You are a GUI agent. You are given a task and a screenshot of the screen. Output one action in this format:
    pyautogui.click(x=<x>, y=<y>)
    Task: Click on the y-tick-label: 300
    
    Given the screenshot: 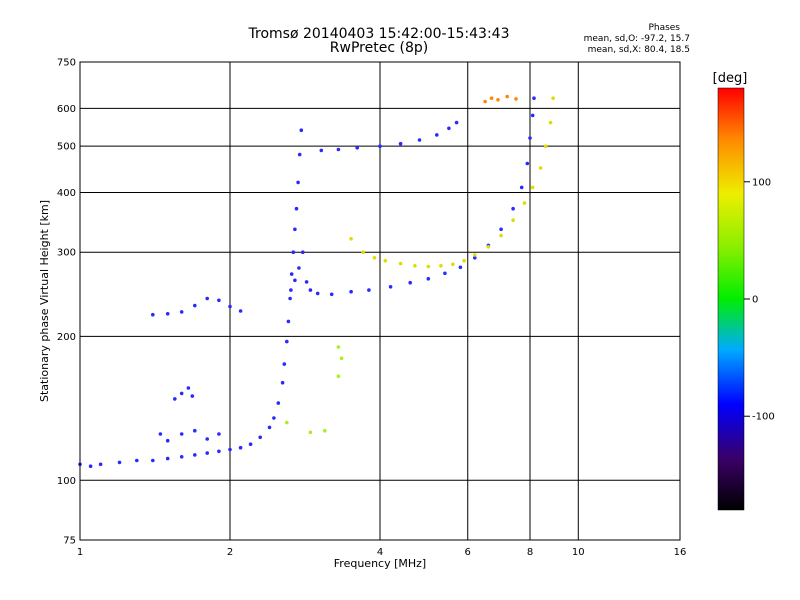 What is the action you would take?
    pyautogui.click(x=66, y=253)
    